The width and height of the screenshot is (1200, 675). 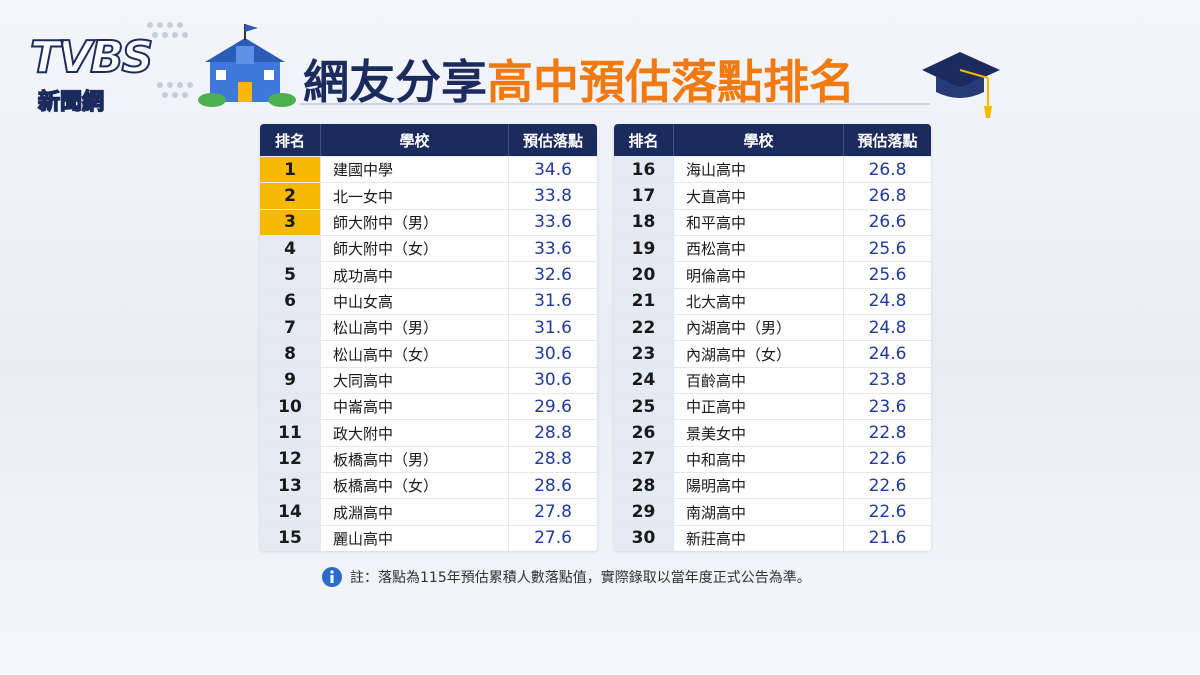 I want to click on rank-cell: 11, so click(x=290, y=433).